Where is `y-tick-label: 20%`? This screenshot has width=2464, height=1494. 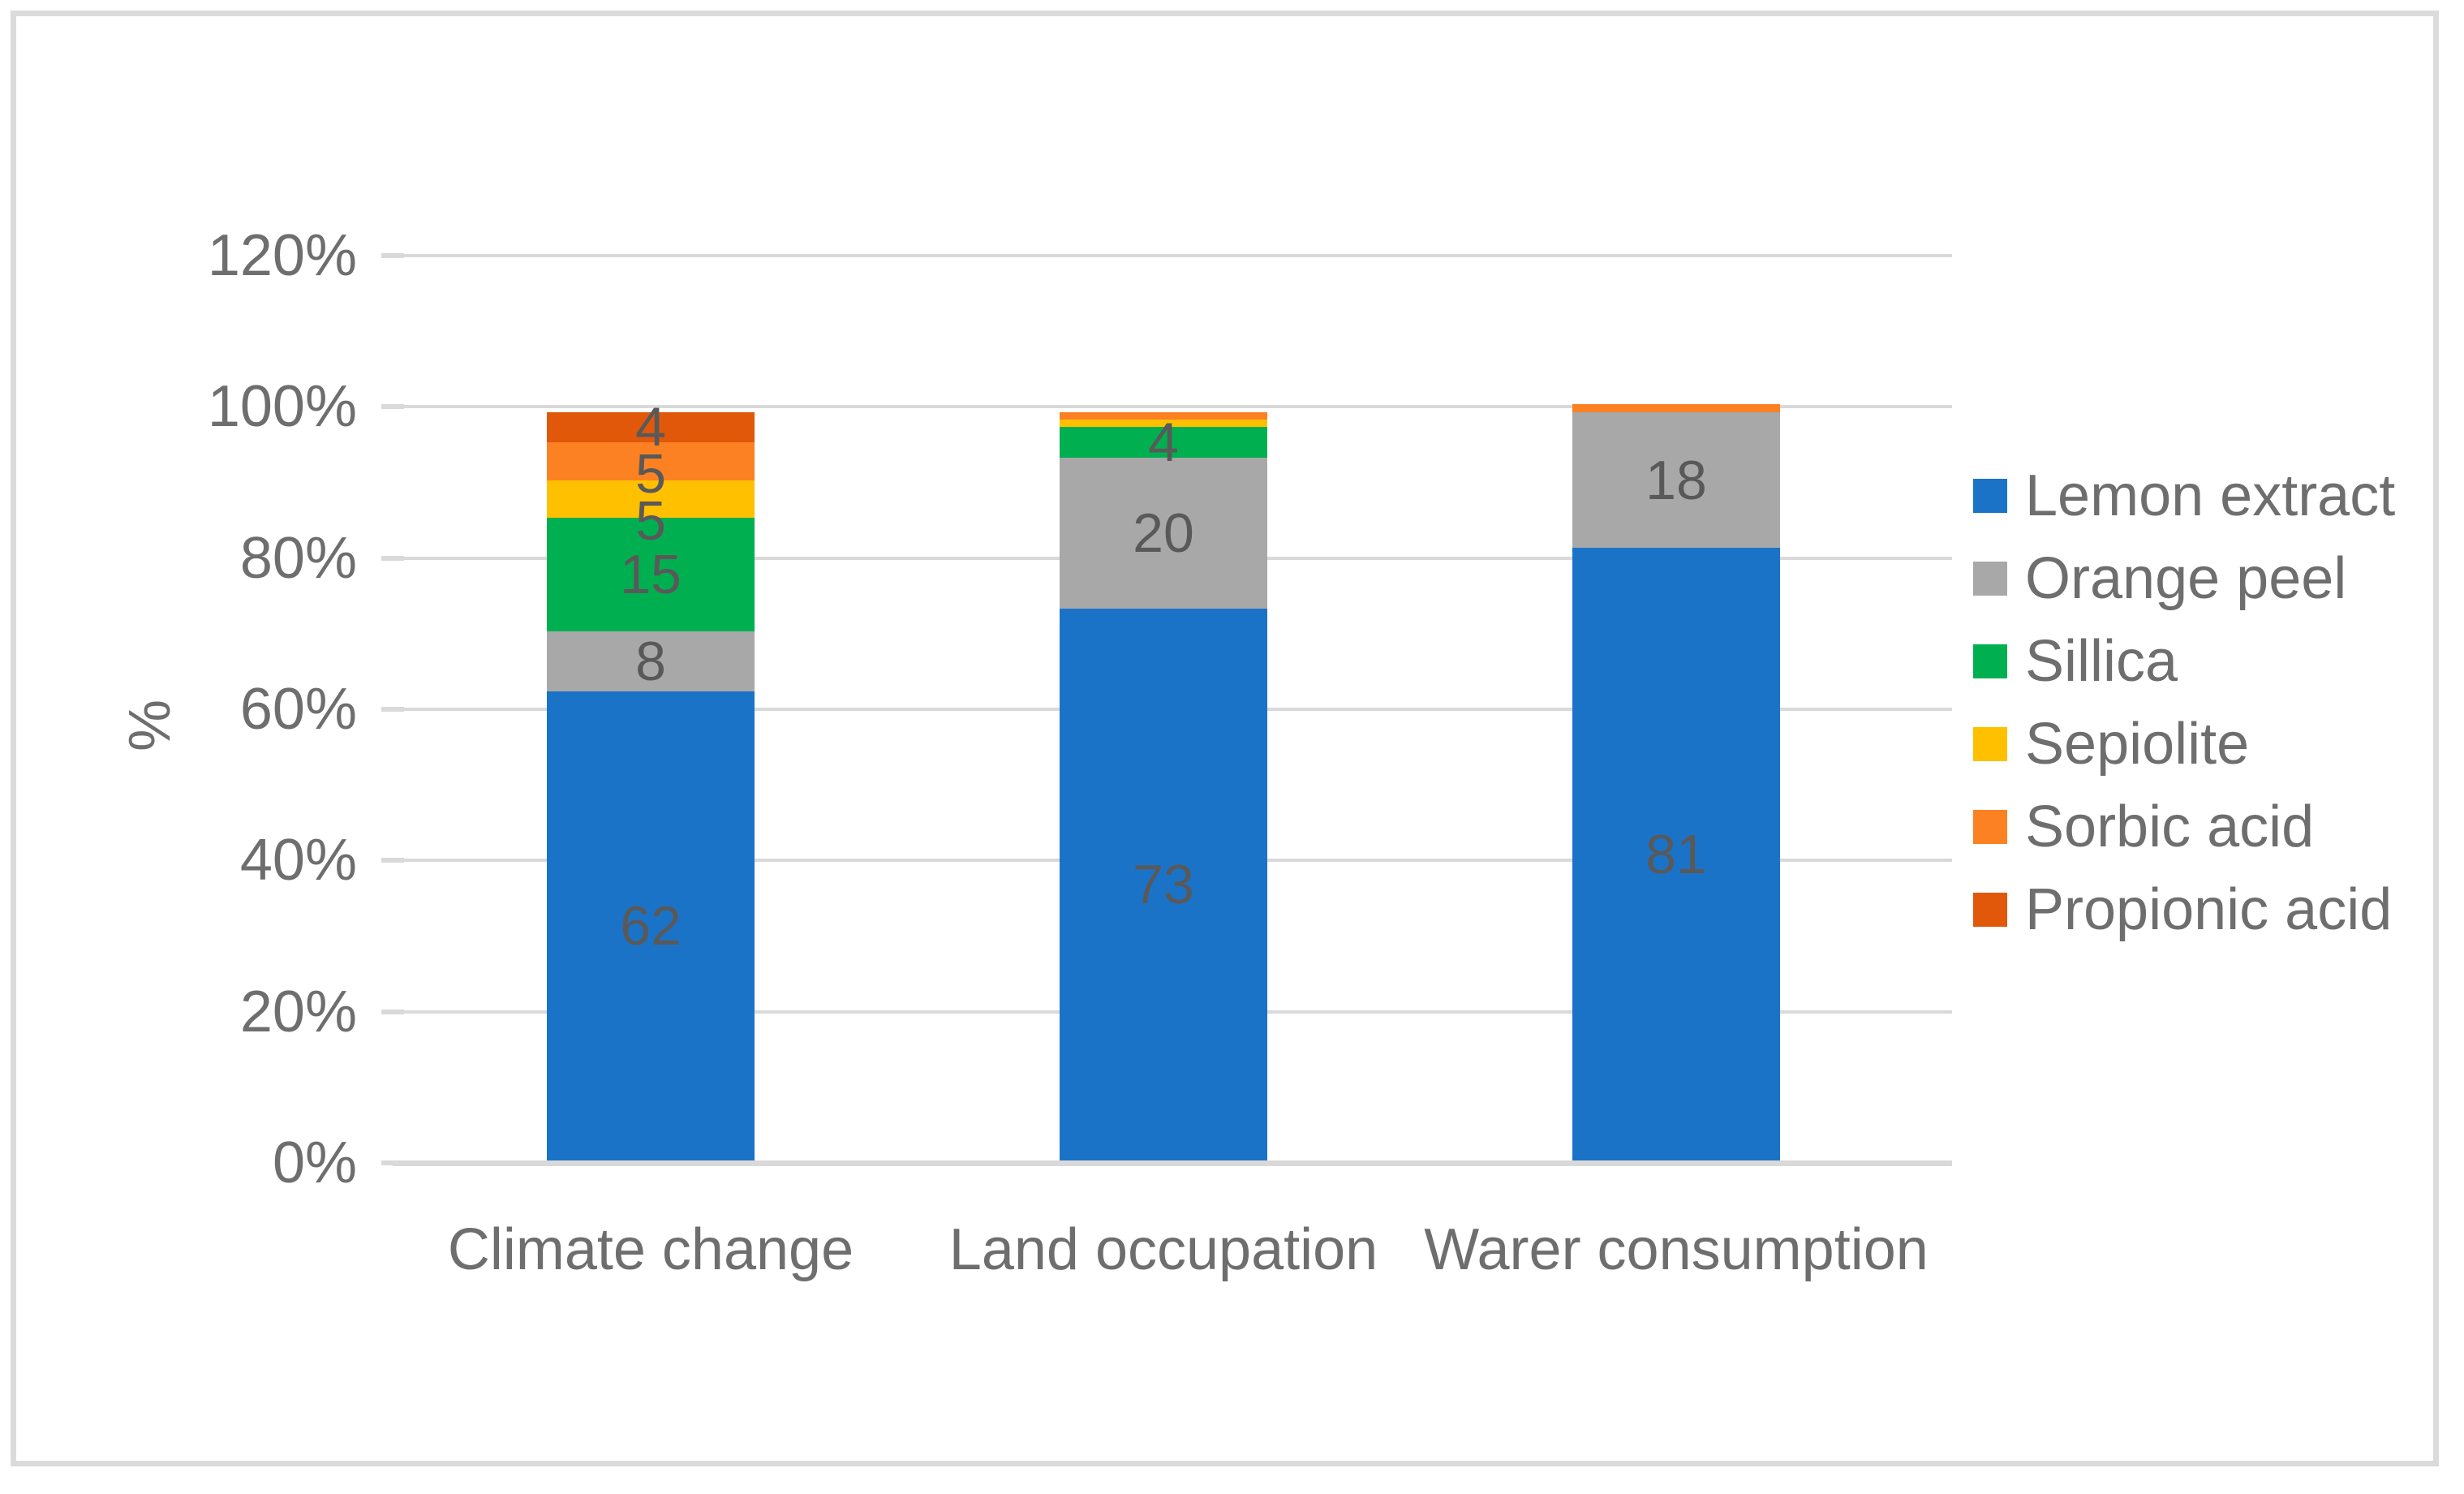
y-tick-label: 20% is located at coordinates (298, 1011).